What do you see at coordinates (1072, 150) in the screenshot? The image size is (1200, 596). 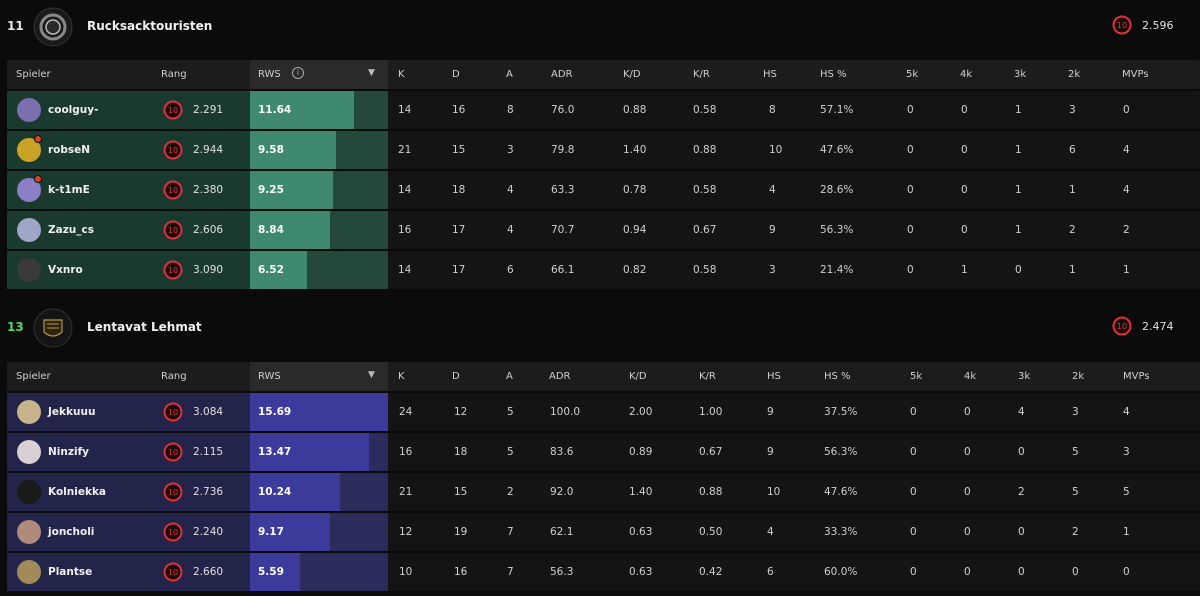 I see `two-kills-value: 6` at bounding box center [1072, 150].